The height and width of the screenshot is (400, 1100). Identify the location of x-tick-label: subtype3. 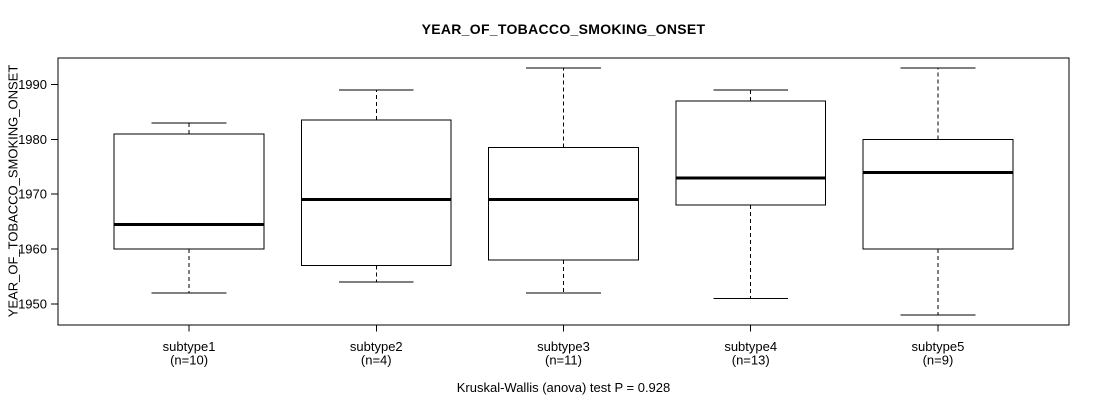
(563, 346).